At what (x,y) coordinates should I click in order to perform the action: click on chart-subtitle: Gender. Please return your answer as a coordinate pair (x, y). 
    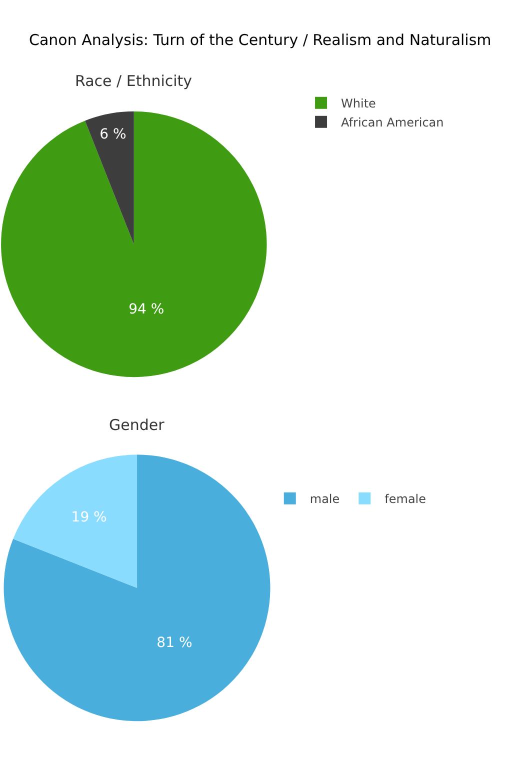
    Looking at the image, I should click on (137, 425).